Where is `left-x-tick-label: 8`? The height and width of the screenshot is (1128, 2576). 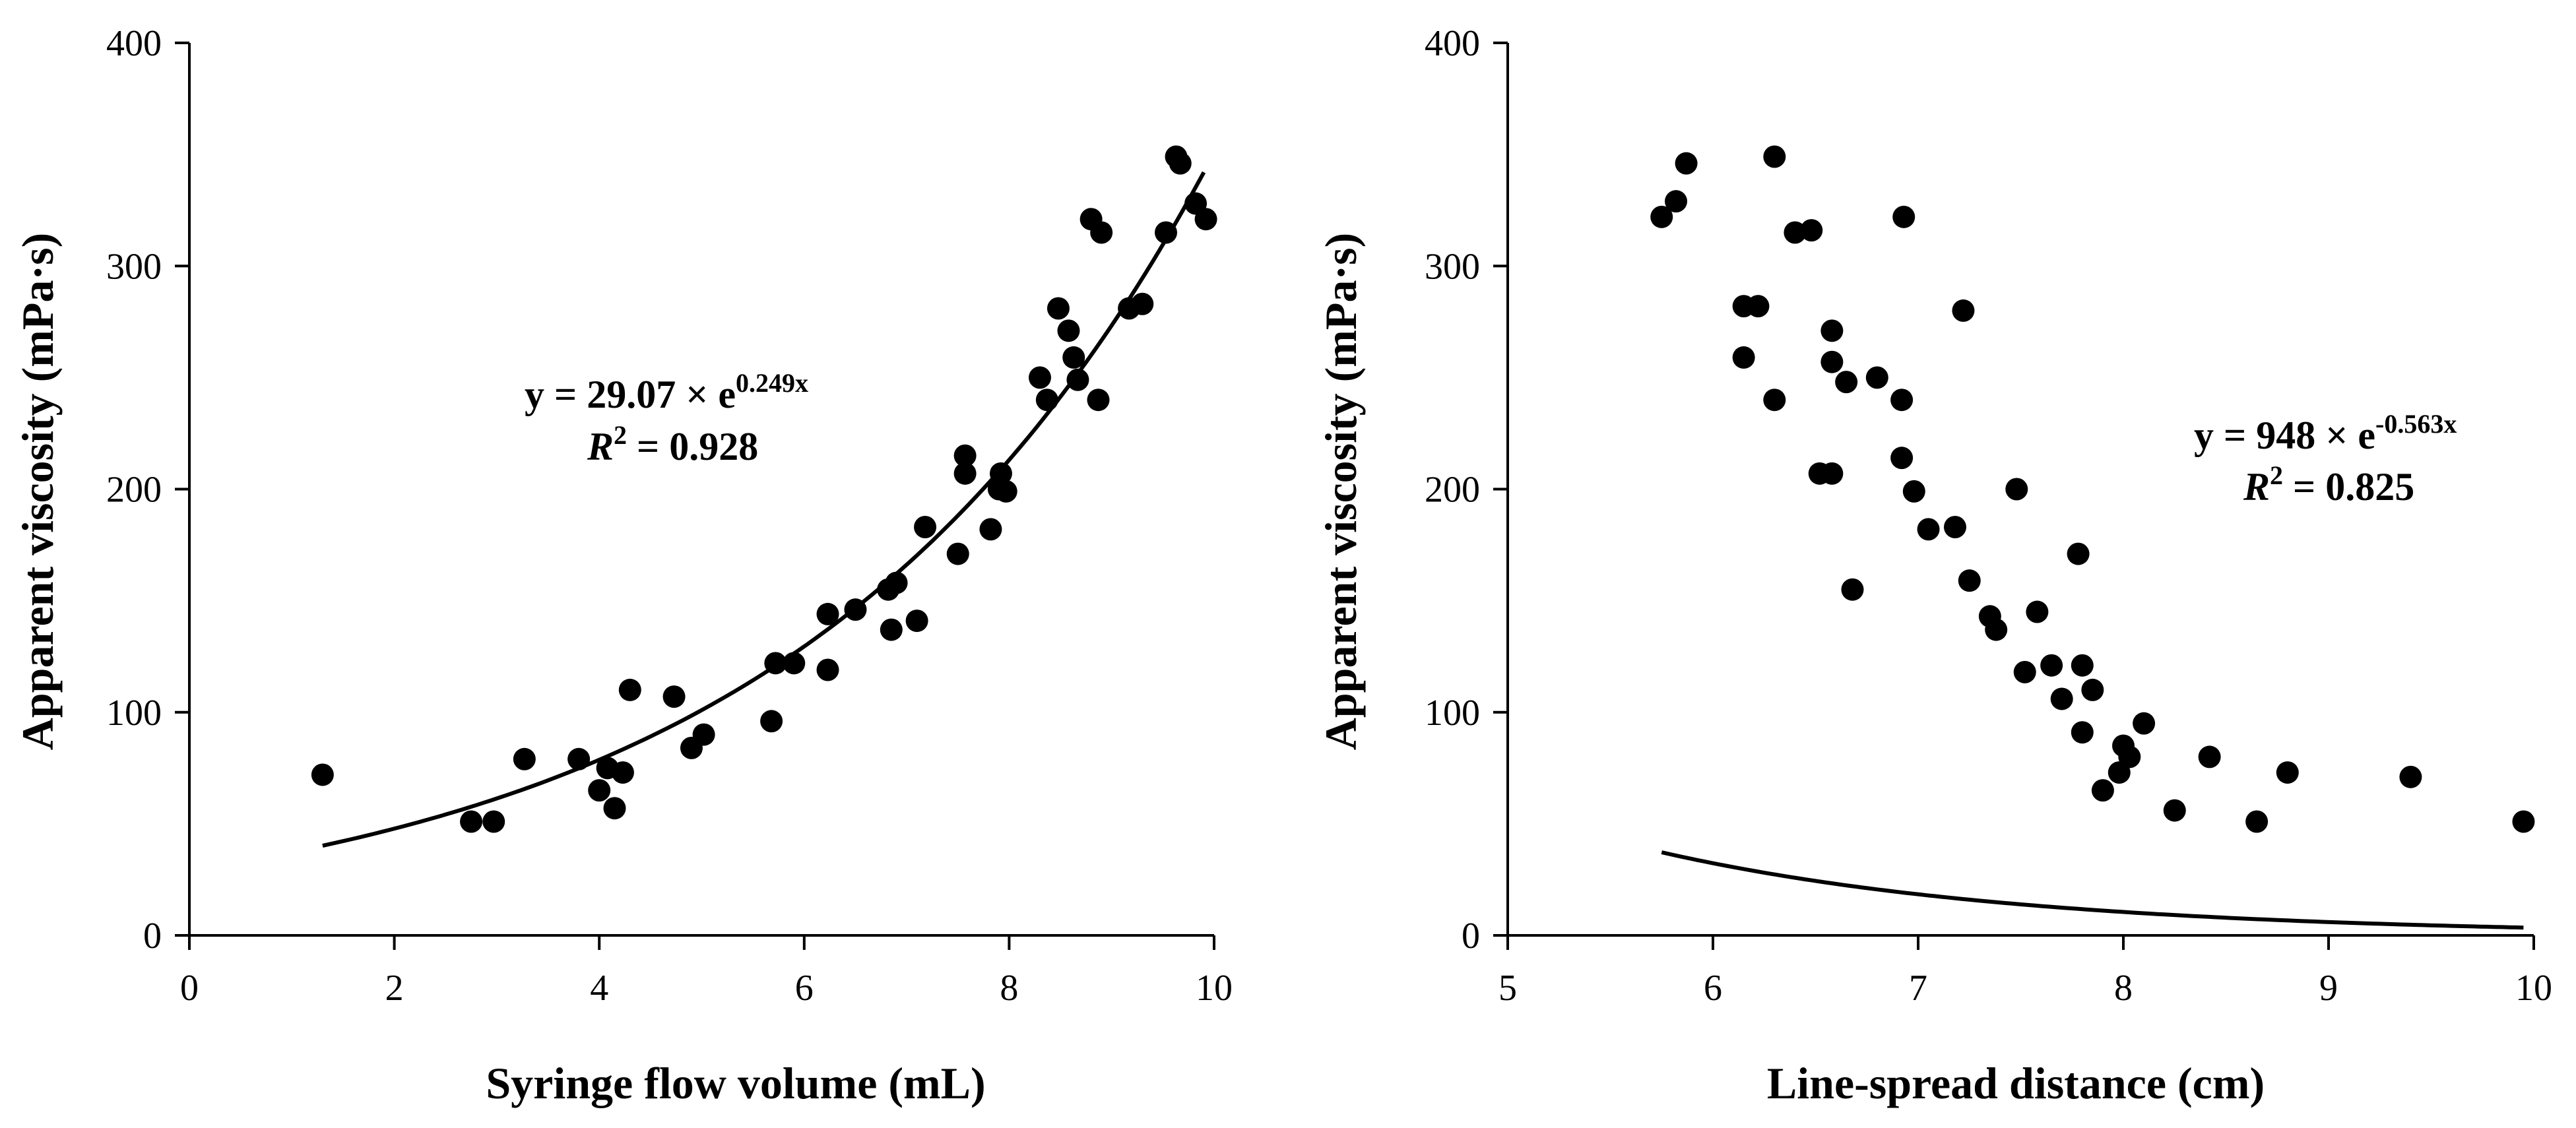 left-x-tick-label: 8 is located at coordinates (1009, 988).